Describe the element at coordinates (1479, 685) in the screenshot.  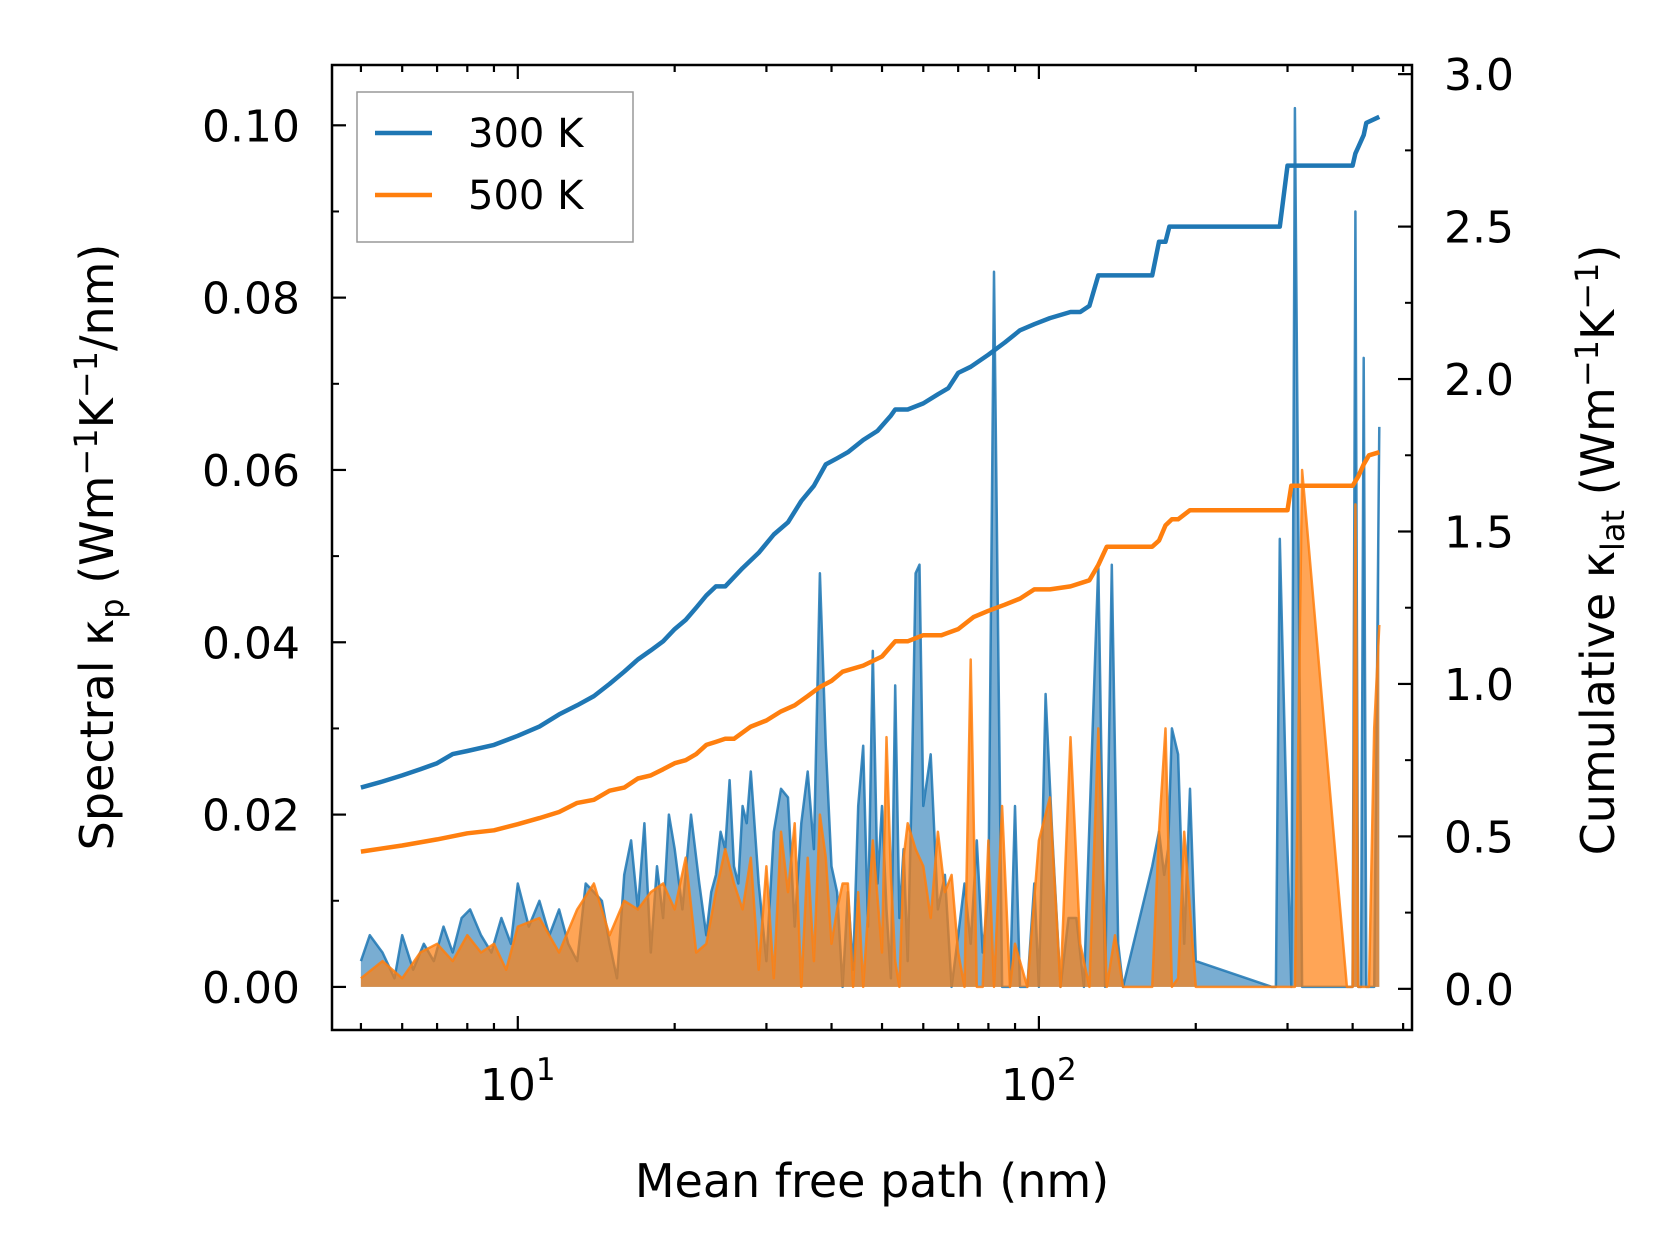
I see `y-right-tick-label: 1.0` at that location.